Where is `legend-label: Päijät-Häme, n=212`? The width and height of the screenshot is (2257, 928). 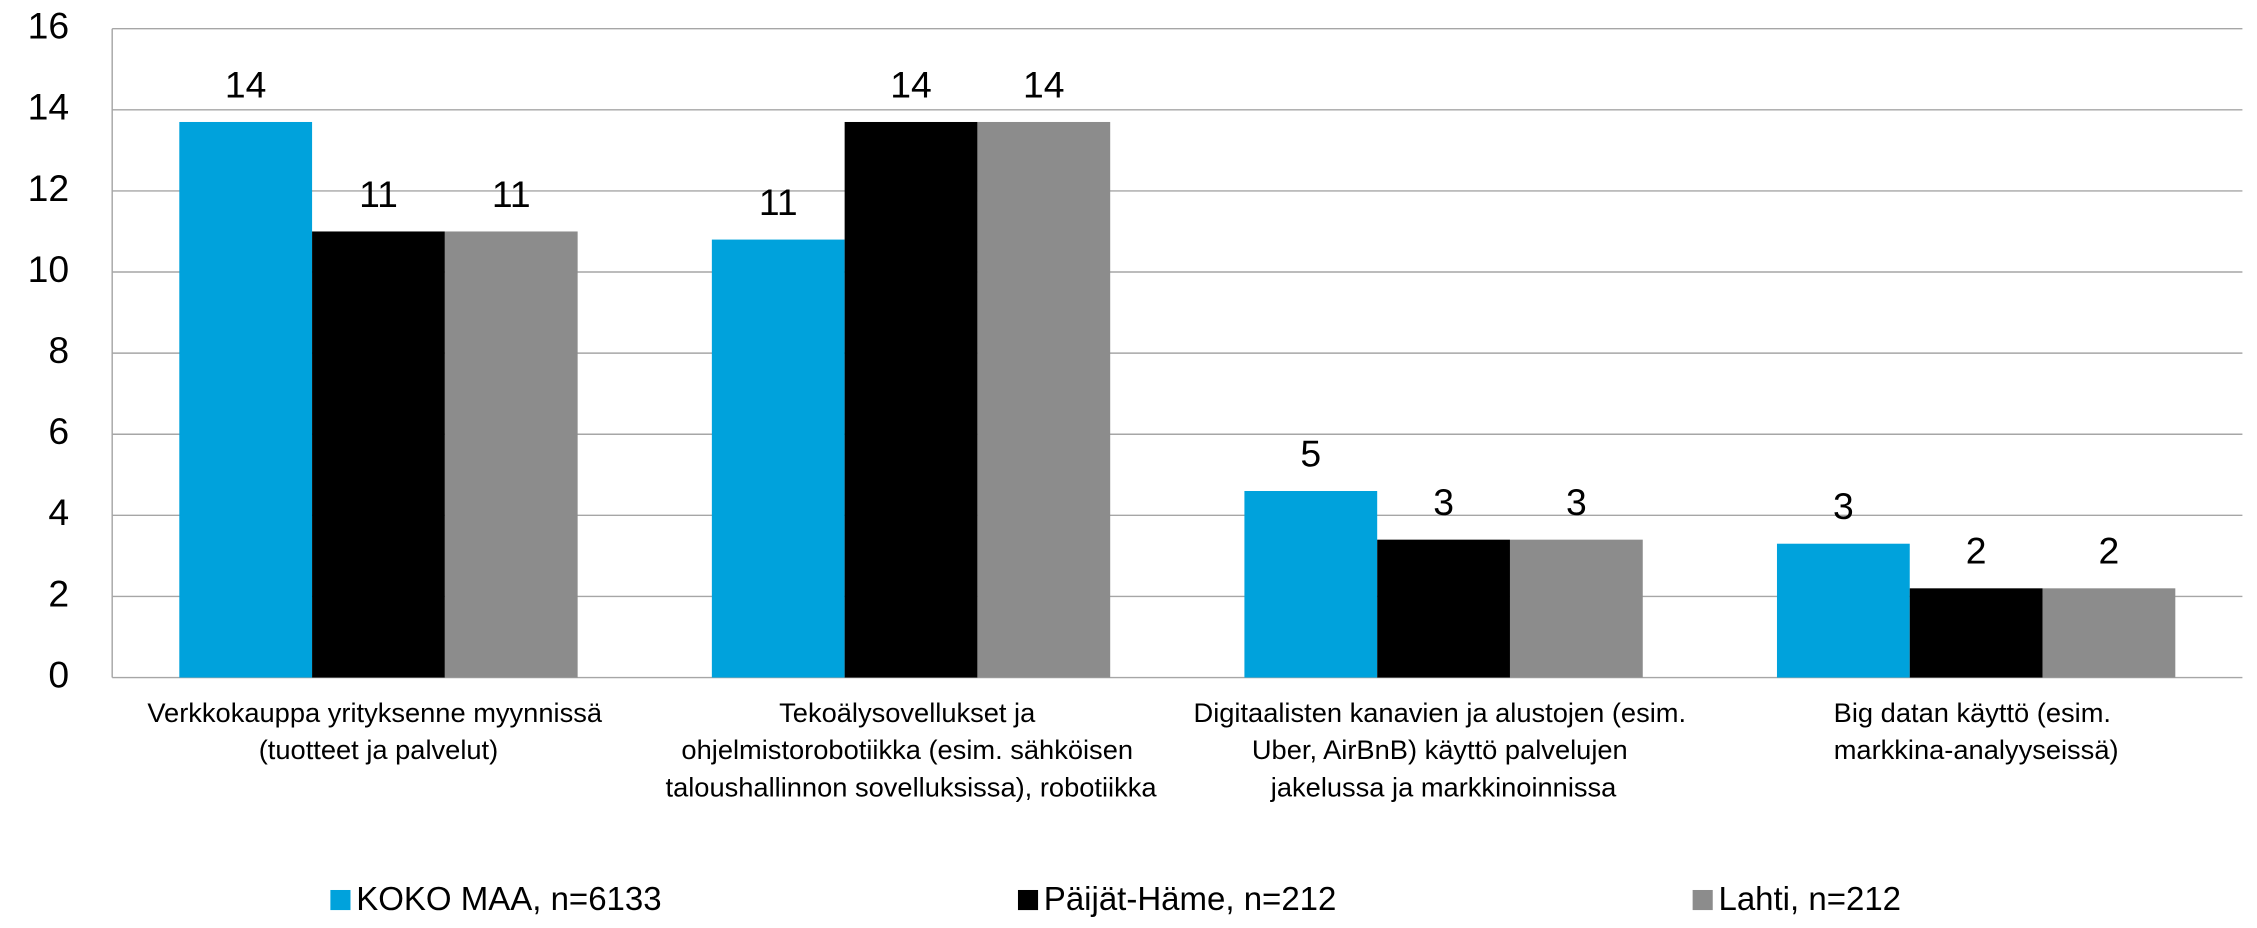
legend-label: Päijät-Häme, n=212 is located at coordinates (1190, 898).